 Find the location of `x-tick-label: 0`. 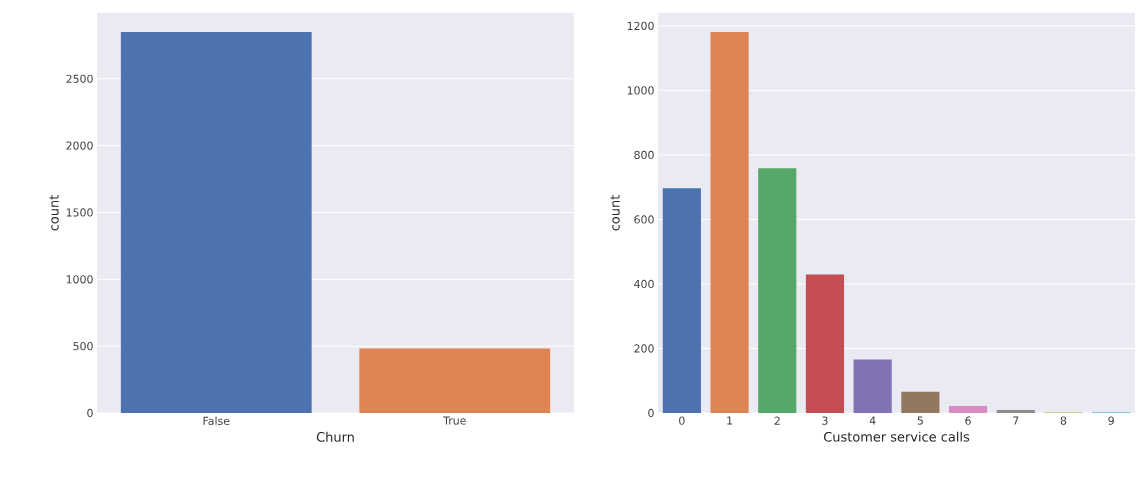

x-tick-label: 0 is located at coordinates (682, 420).